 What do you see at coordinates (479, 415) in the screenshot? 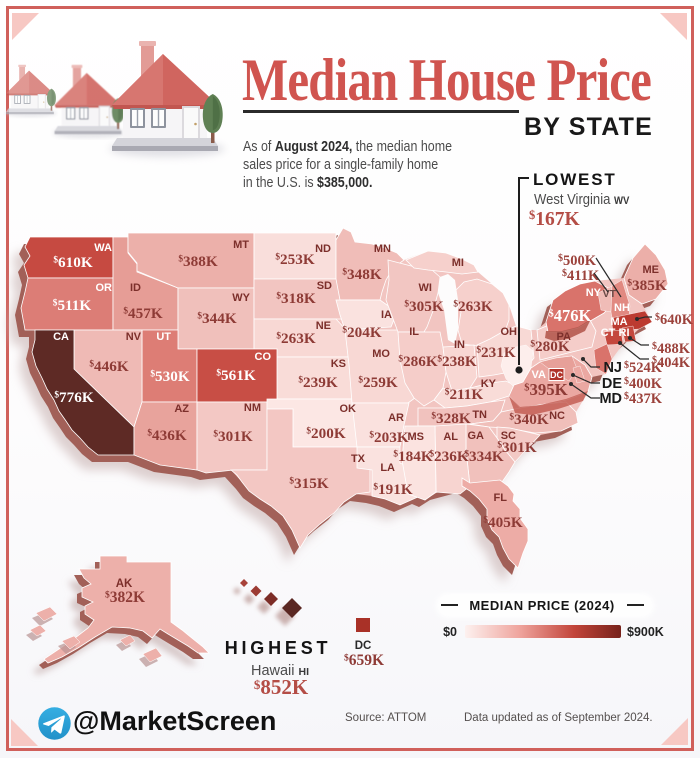
I see `svg-text: TN` at bounding box center [479, 415].